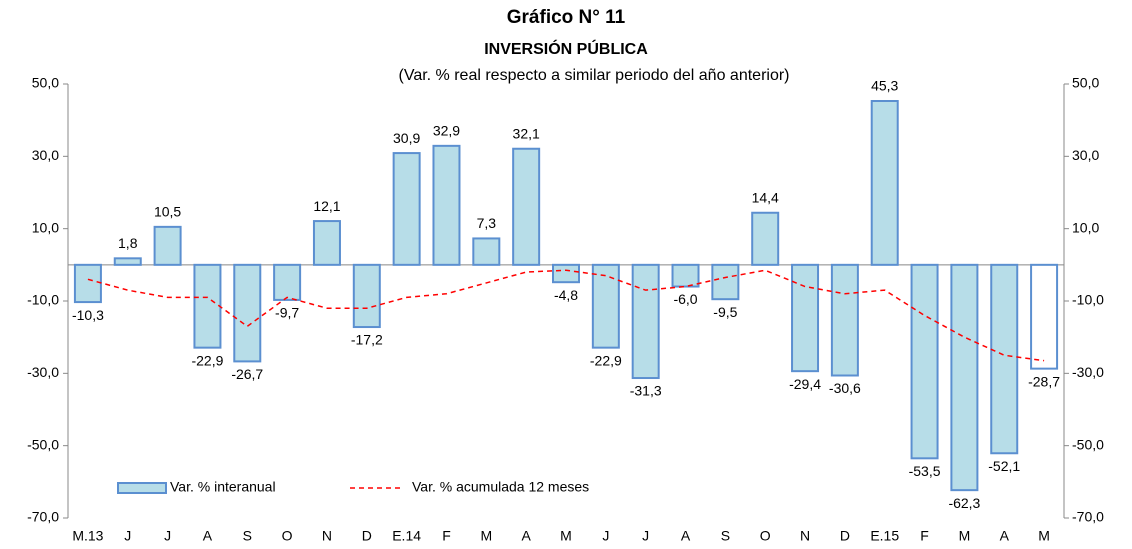 The height and width of the screenshot is (549, 1132). What do you see at coordinates (1085, 155) in the screenshot?
I see `y2-tick-label: 30,0` at bounding box center [1085, 155].